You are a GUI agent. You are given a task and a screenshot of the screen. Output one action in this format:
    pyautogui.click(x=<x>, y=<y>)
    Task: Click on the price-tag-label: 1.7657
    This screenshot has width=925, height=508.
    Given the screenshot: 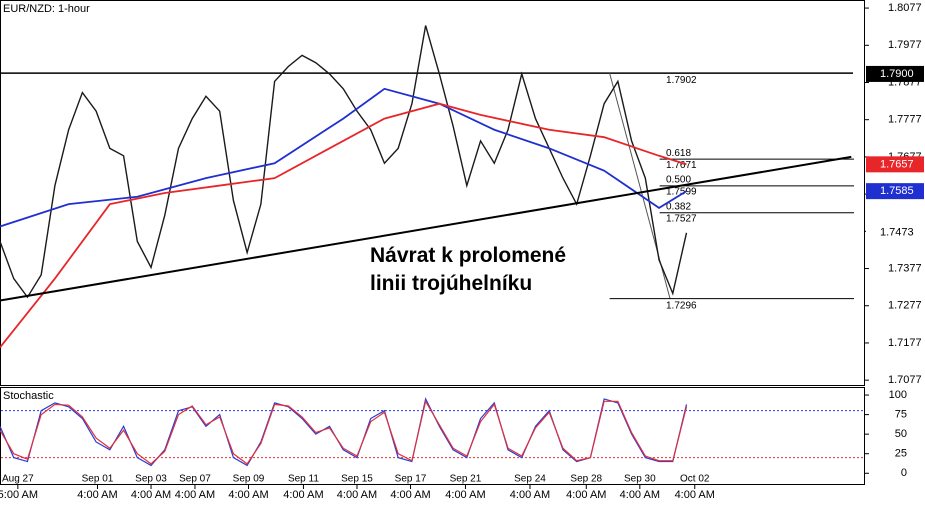 What is the action you would take?
    pyautogui.click(x=897, y=164)
    